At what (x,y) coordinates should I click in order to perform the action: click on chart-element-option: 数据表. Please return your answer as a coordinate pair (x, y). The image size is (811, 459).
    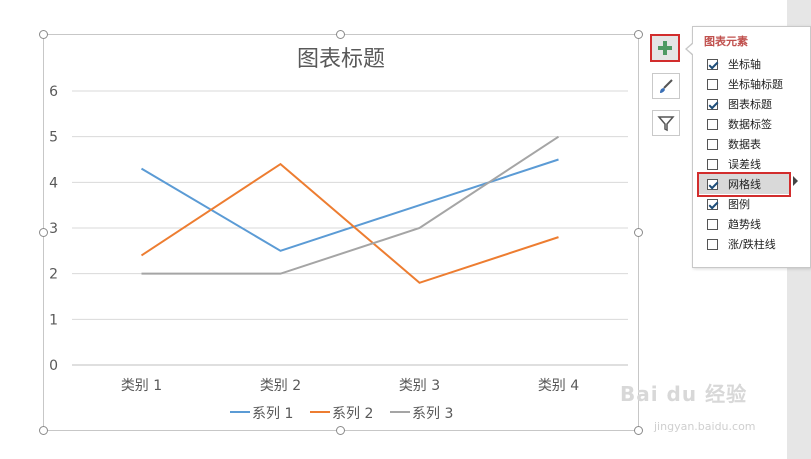
    Looking at the image, I should click on (734, 144).